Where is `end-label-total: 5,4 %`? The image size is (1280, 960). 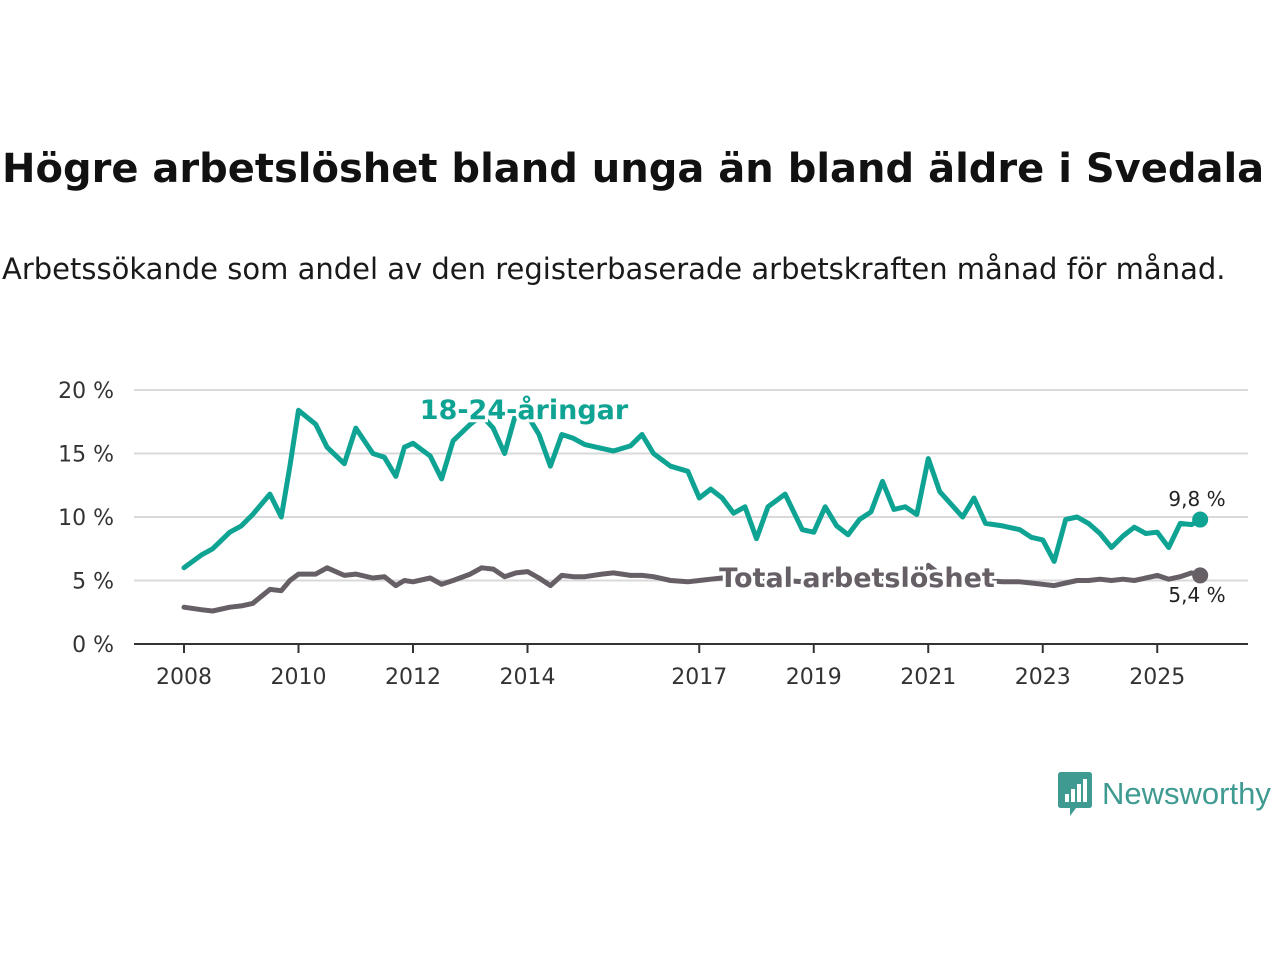 end-label-total: 5,4 % is located at coordinates (1196, 595).